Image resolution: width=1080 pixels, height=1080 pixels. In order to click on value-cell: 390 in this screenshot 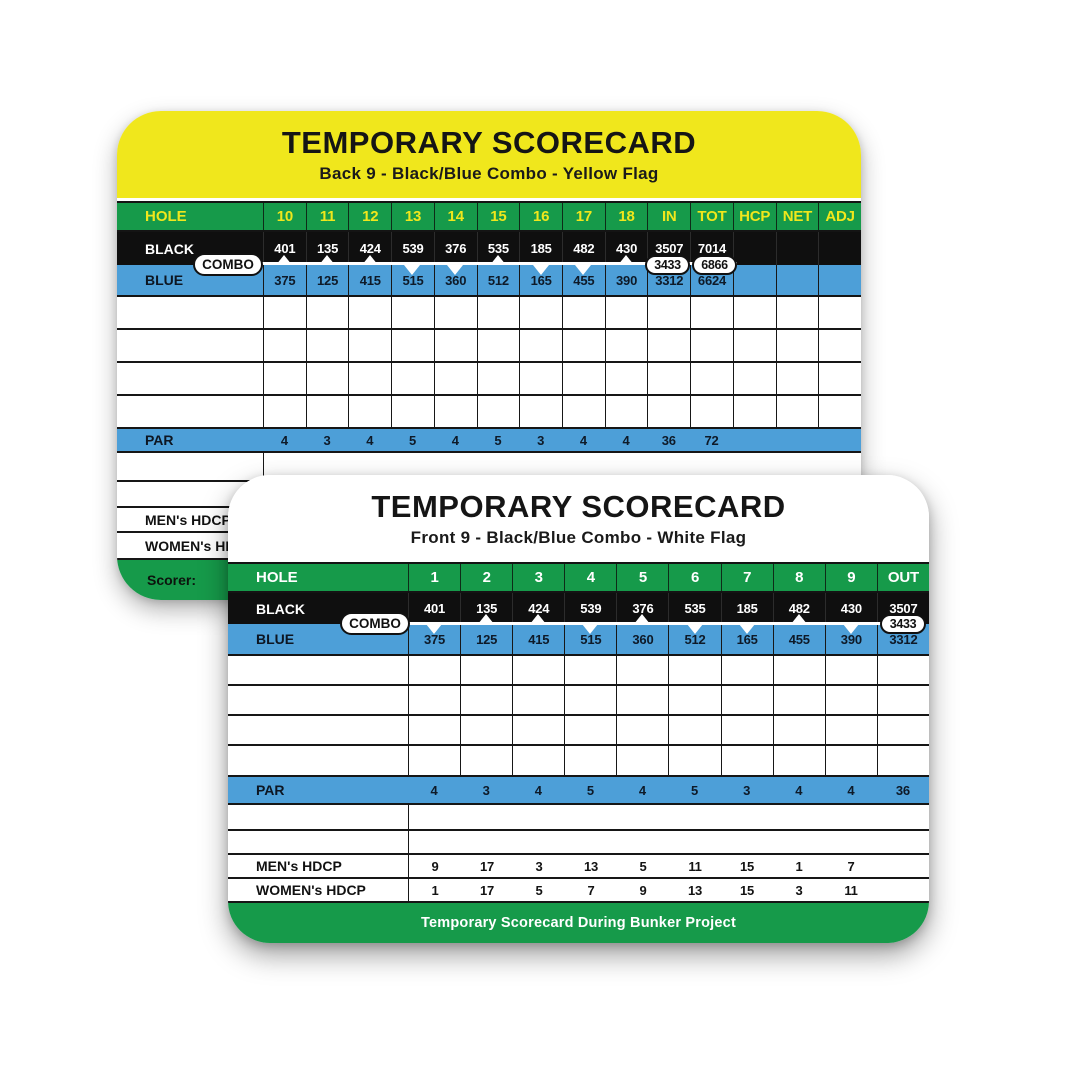, I will do `click(850, 639)`.